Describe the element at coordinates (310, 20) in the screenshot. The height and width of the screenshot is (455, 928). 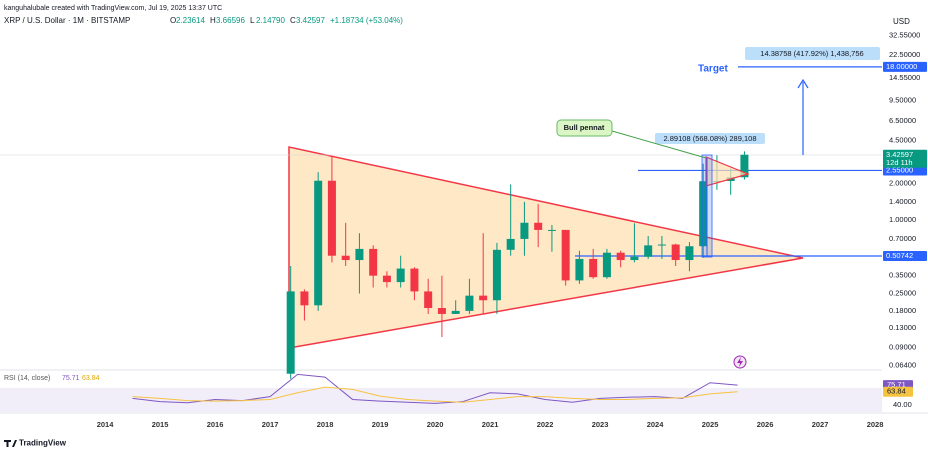
I see `ohlc-value: 3.42597` at that location.